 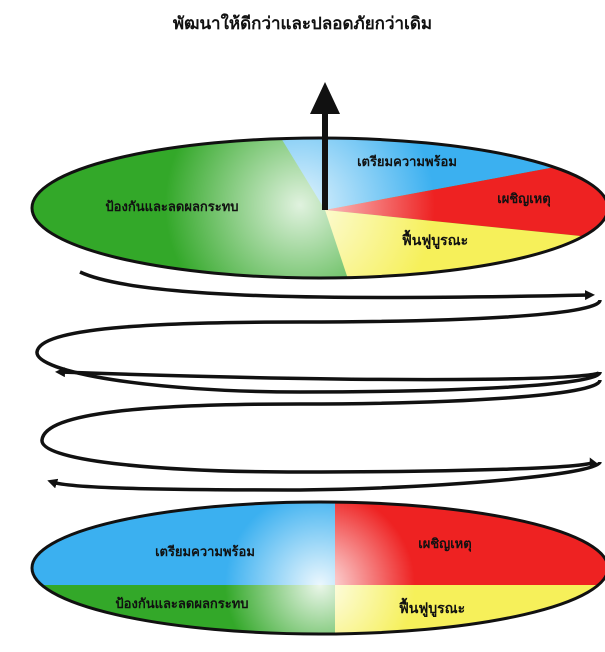 I want to click on top-arrow-head-icon, so click(x=325, y=98).